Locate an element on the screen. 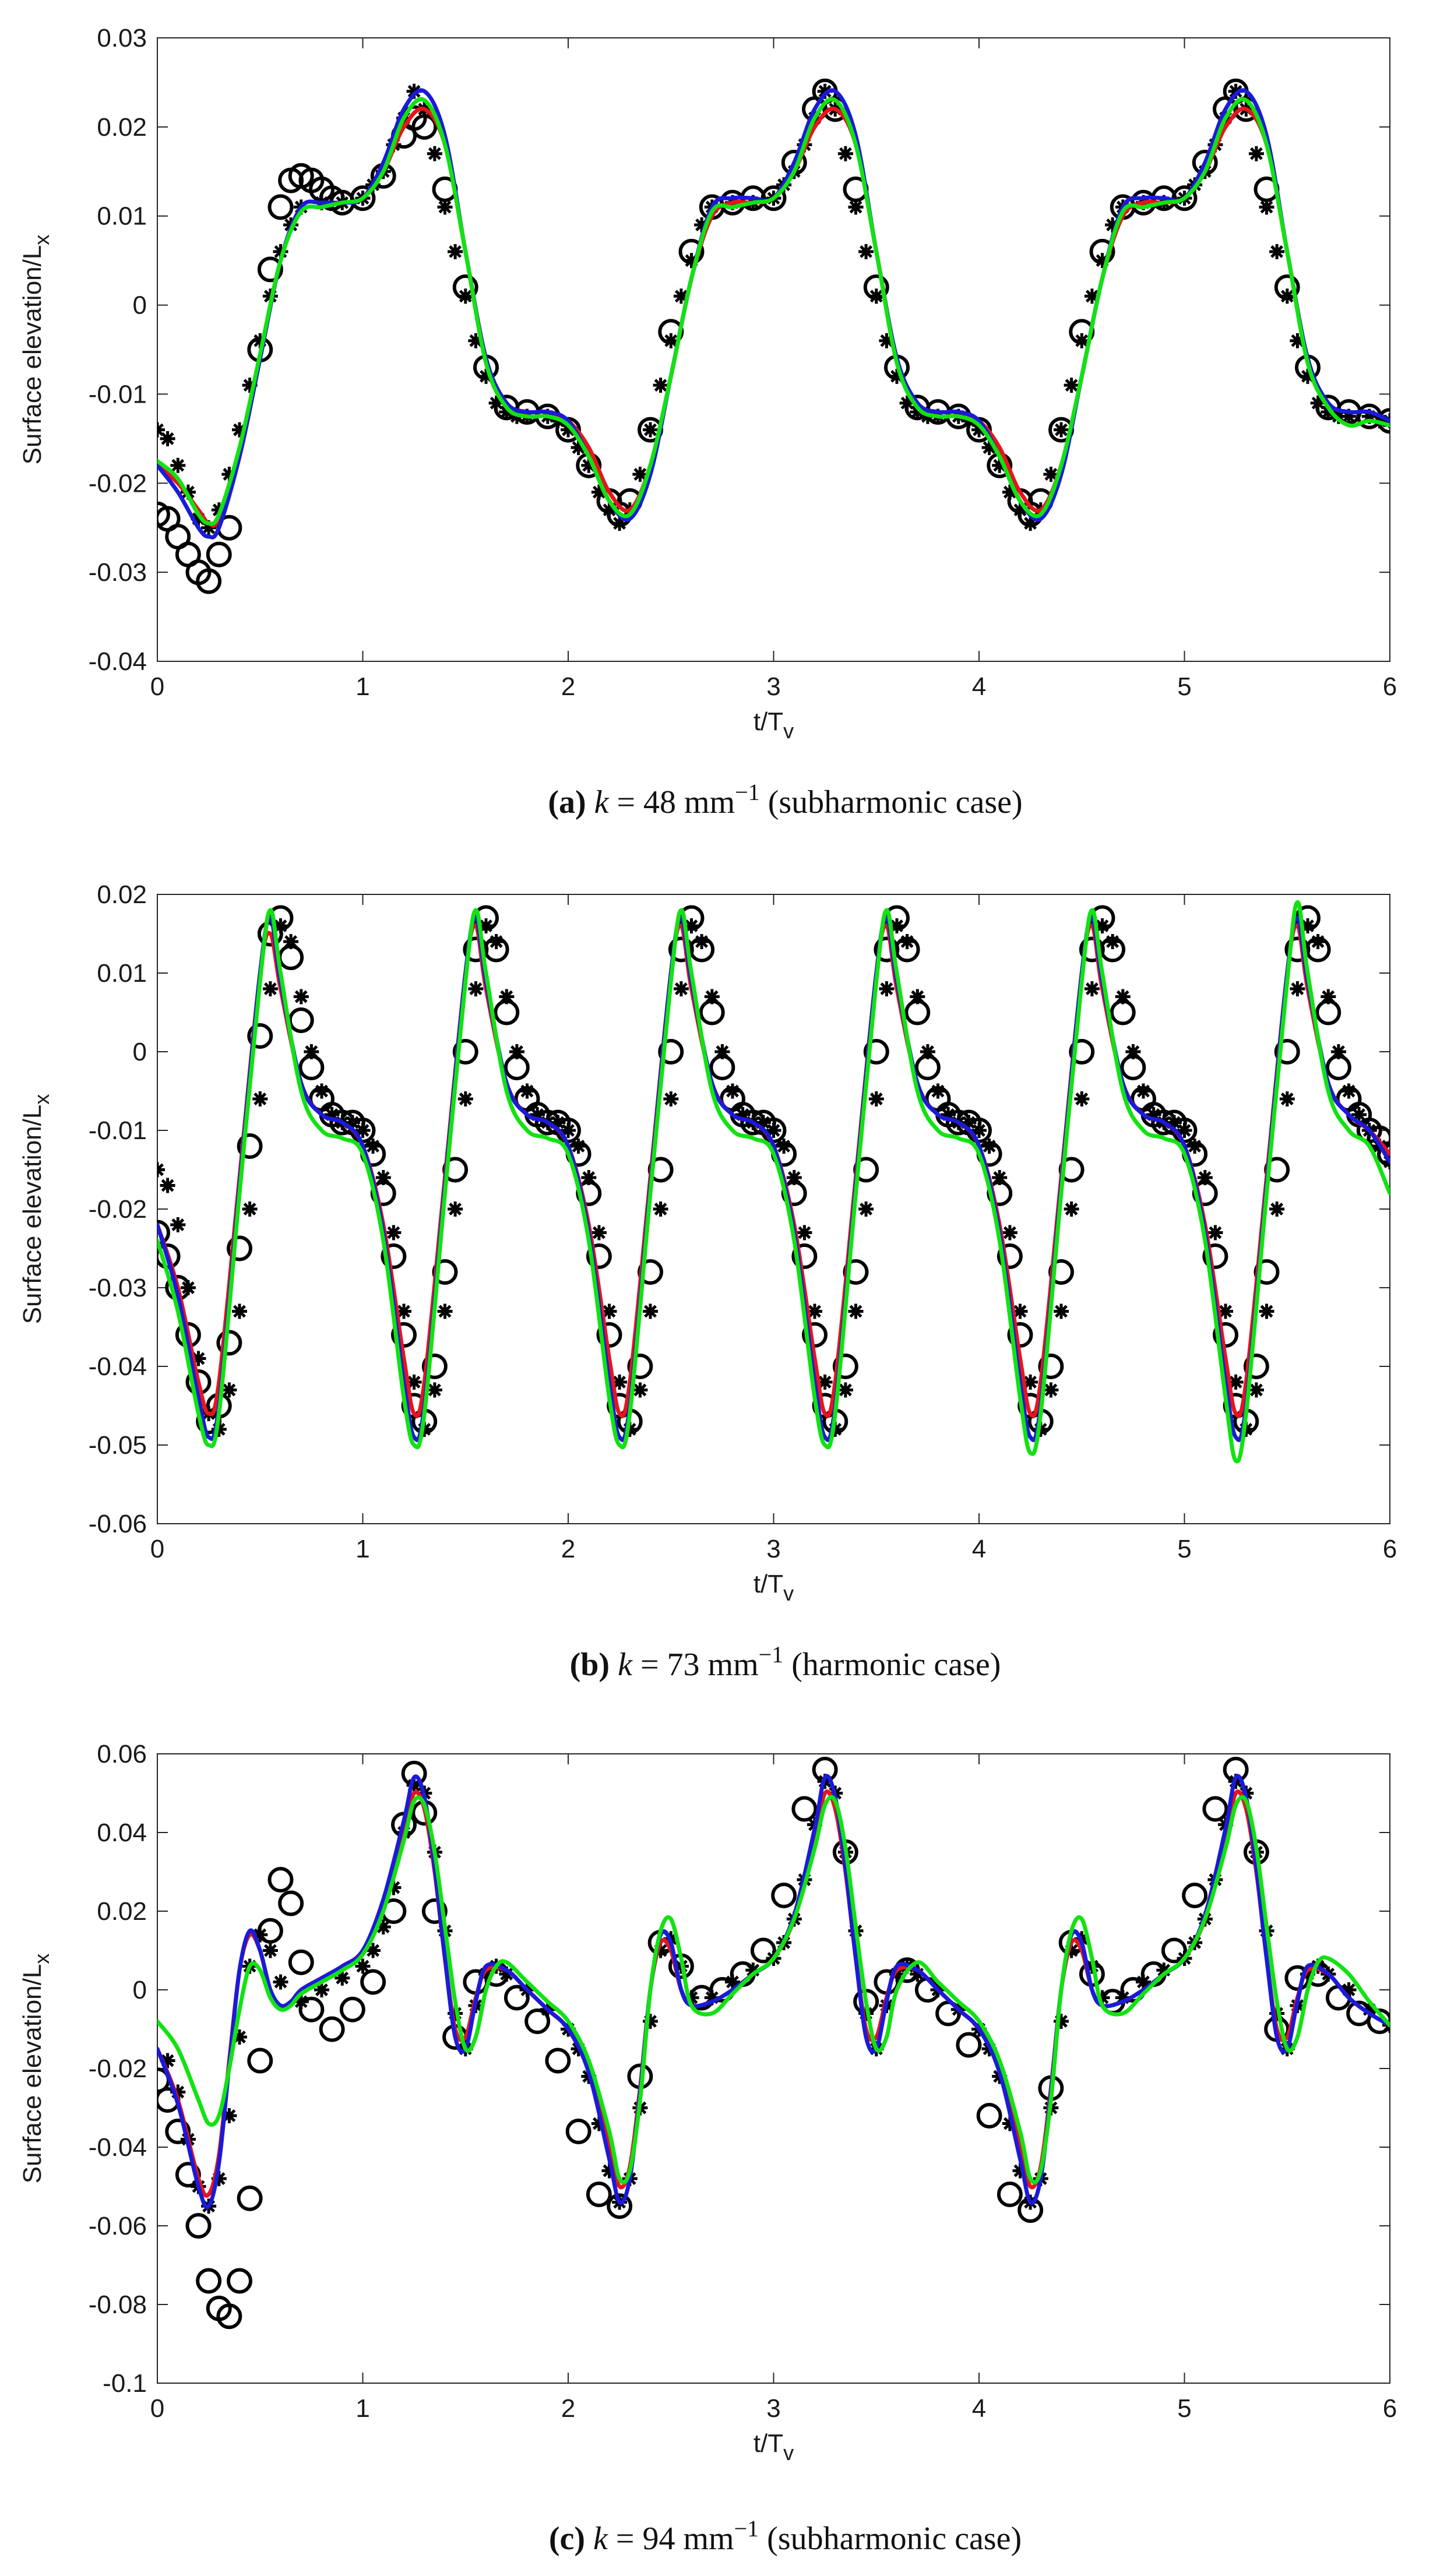 The image size is (1433, 2576). y-tick-label: -0.01 is located at coordinates (118, 1130).